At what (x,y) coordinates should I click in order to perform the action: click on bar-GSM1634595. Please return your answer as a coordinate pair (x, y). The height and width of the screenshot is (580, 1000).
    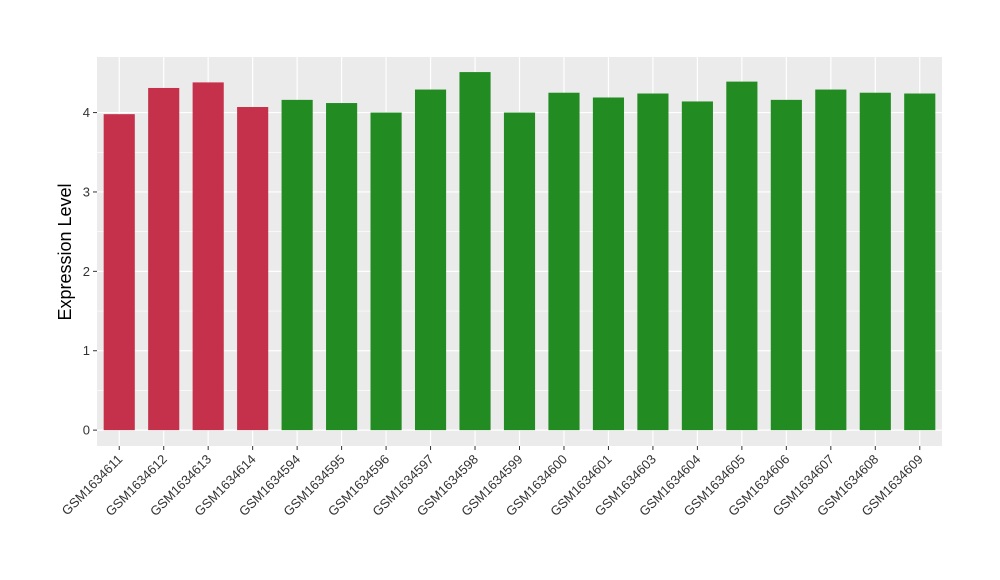
    Looking at the image, I should click on (342, 267).